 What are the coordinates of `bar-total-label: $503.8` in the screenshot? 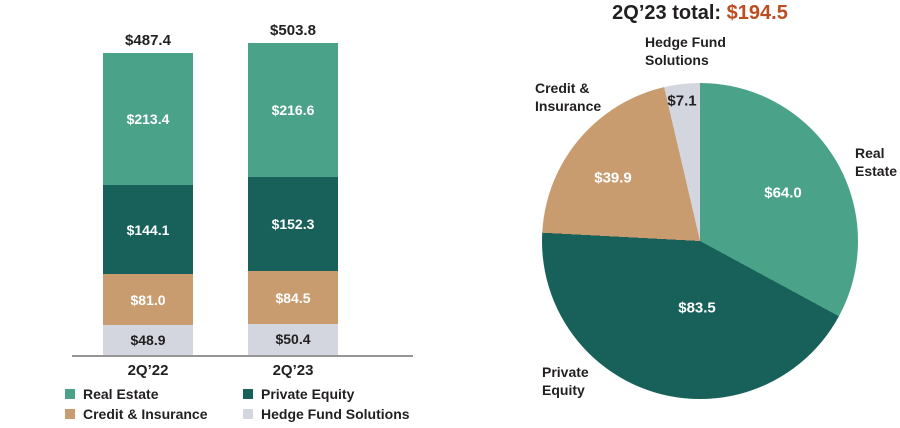 It's located at (293, 30).